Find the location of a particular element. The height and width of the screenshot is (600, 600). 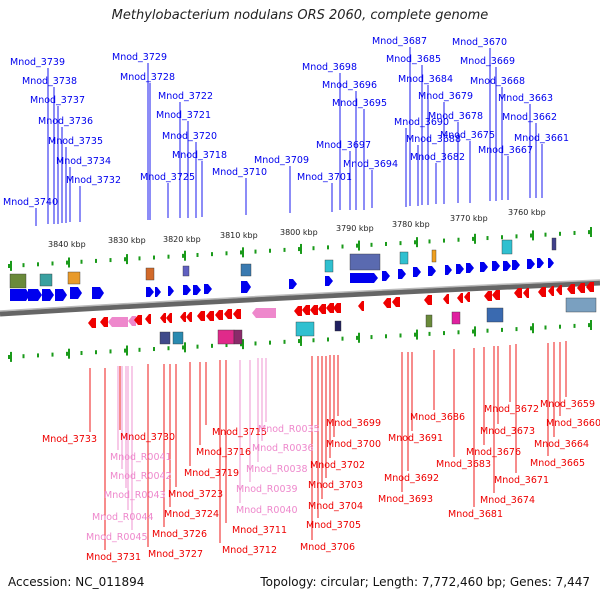

top-gene-label: Mnod_3728 is located at coordinates (147, 77).